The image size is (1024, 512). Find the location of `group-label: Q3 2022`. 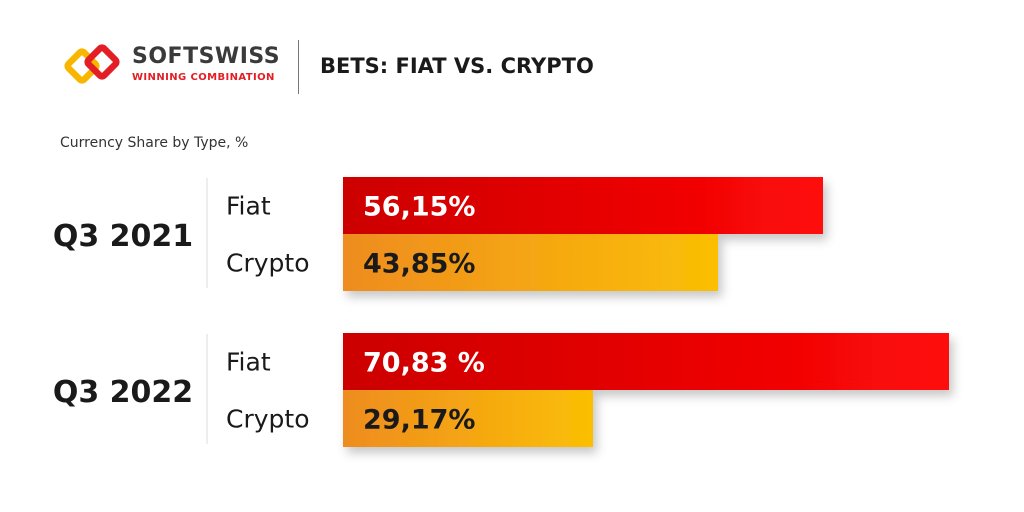

group-label: Q3 2022 is located at coordinates (123, 392).